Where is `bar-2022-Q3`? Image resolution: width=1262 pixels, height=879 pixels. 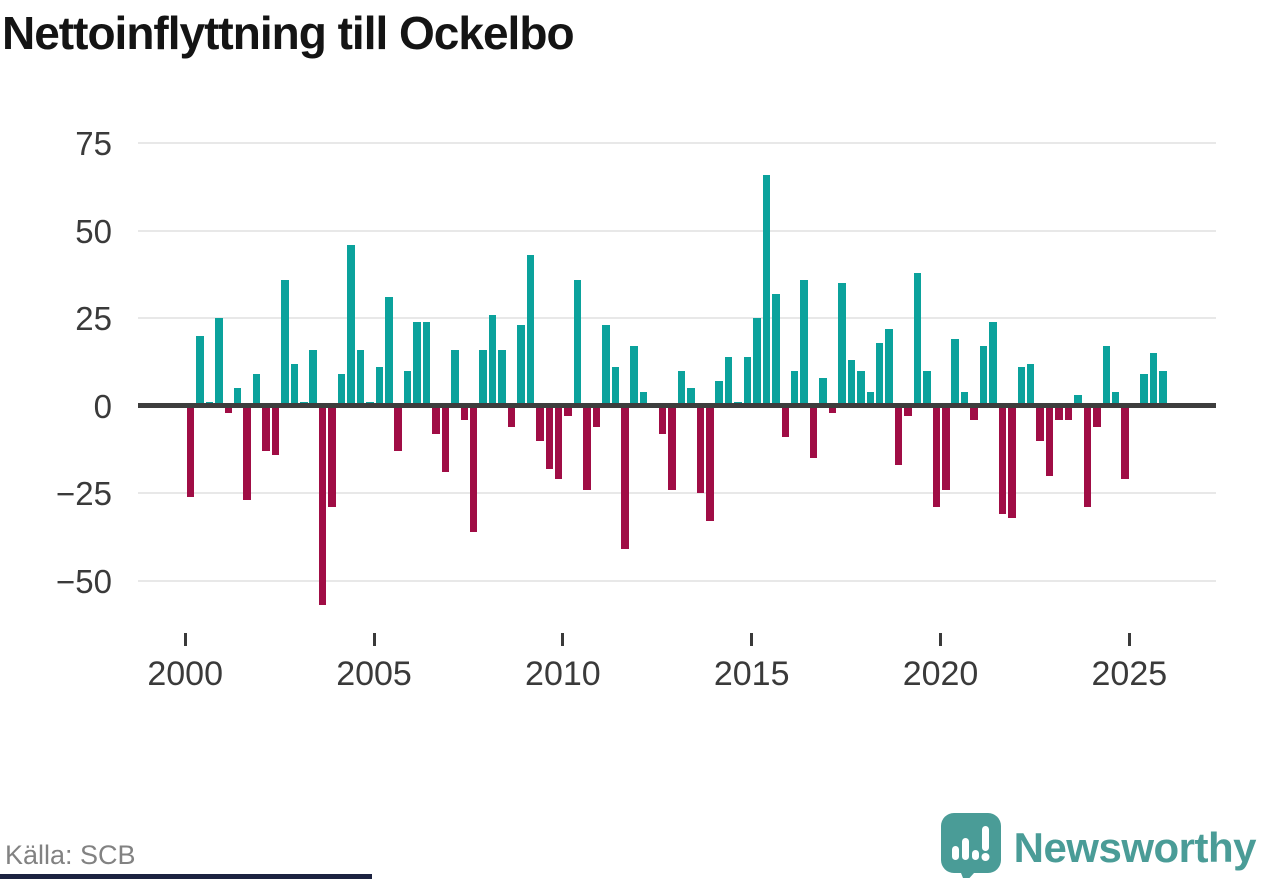
bar-2022-Q3 is located at coordinates (1040, 423).